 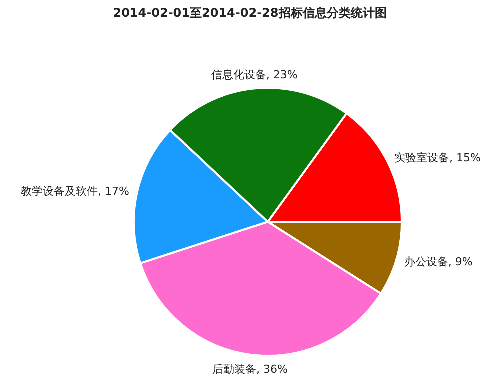 What do you see at coordinates (75, 191) in the screenshot?
I see `slice-label: 教学设备及软件, 17%` at bounding box center [75, 191].